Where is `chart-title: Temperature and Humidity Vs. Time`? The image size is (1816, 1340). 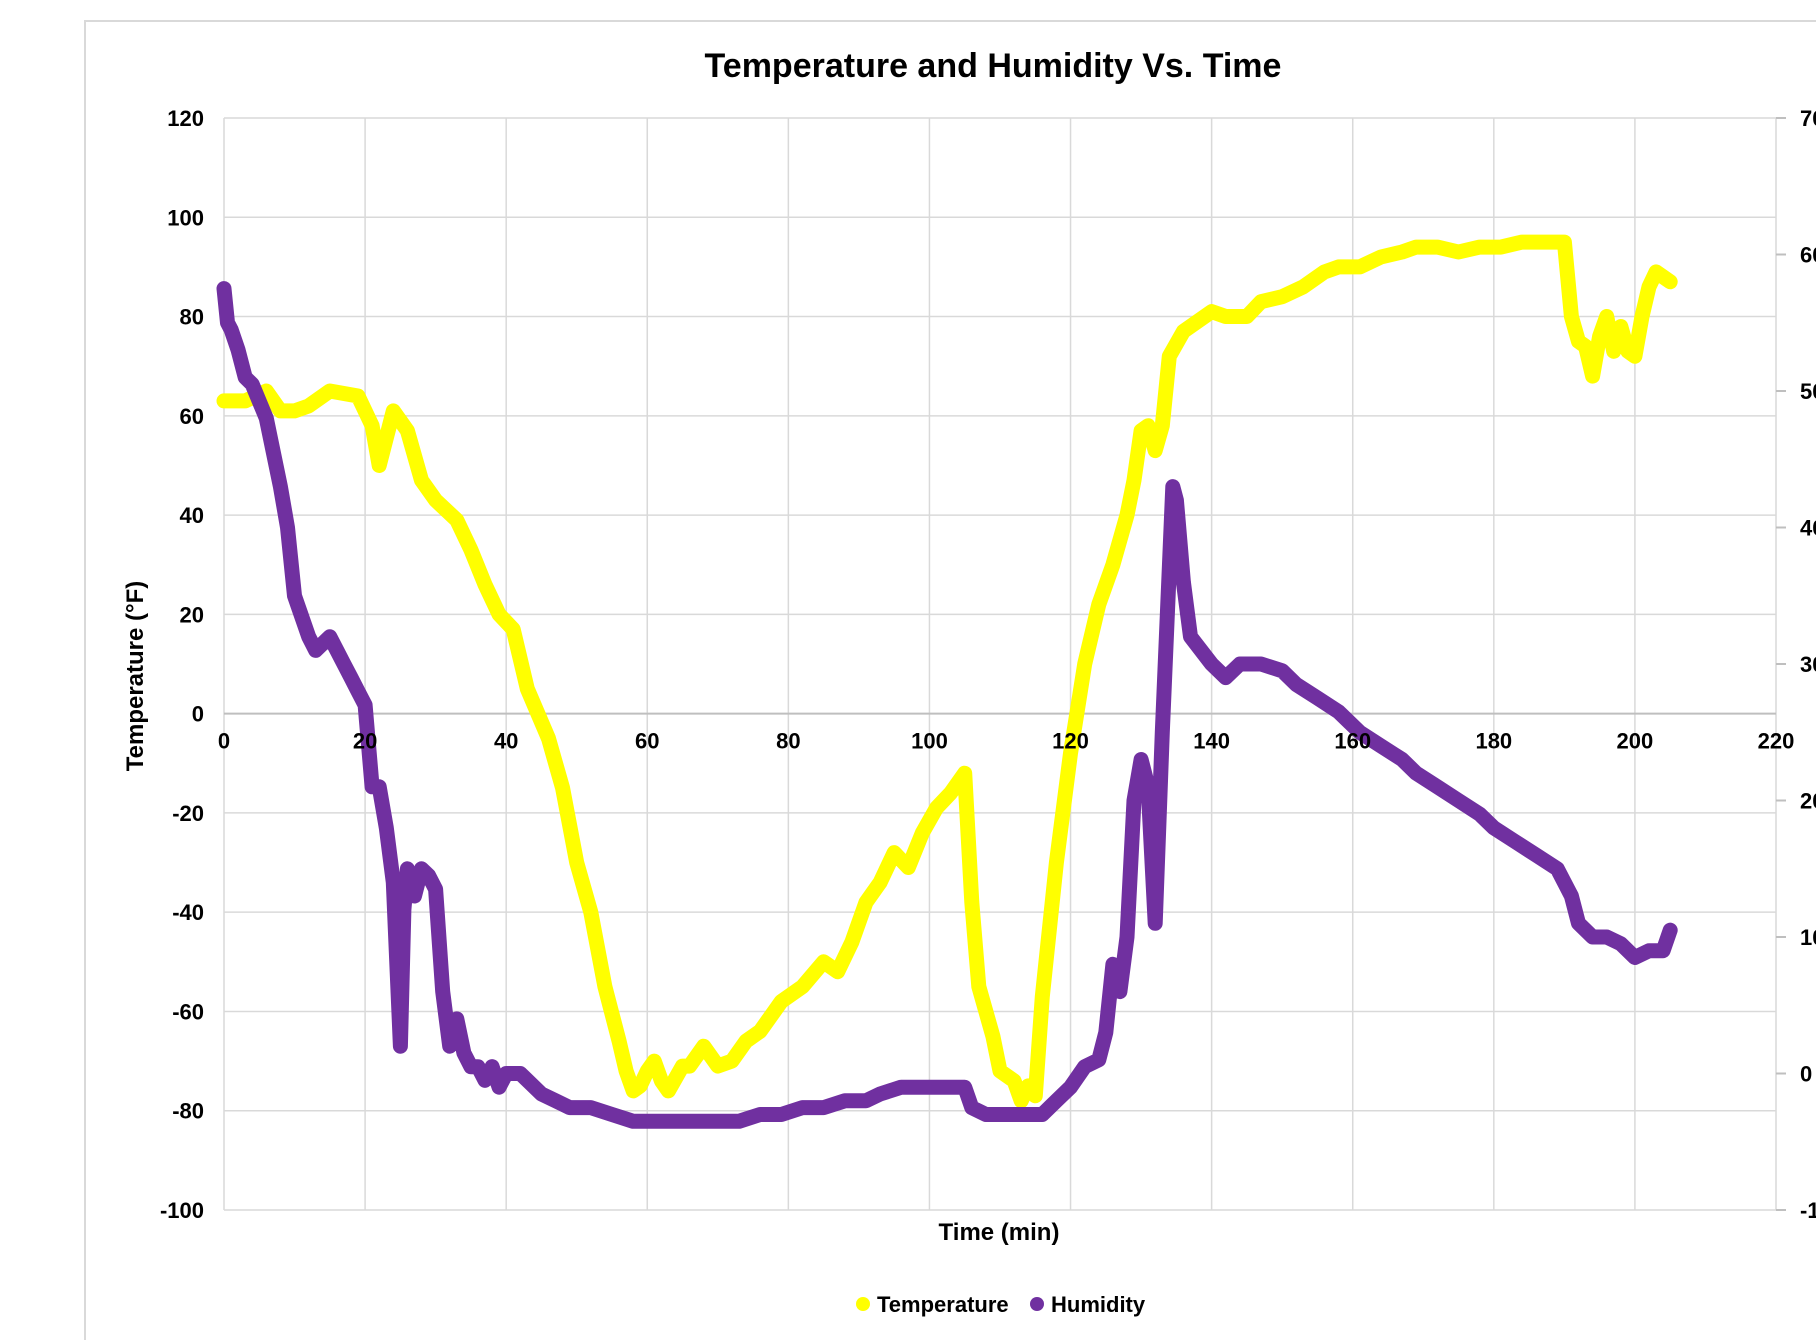 chart-title: Temperature and Humidity Vs. Time is located at coordinates (993, 66).